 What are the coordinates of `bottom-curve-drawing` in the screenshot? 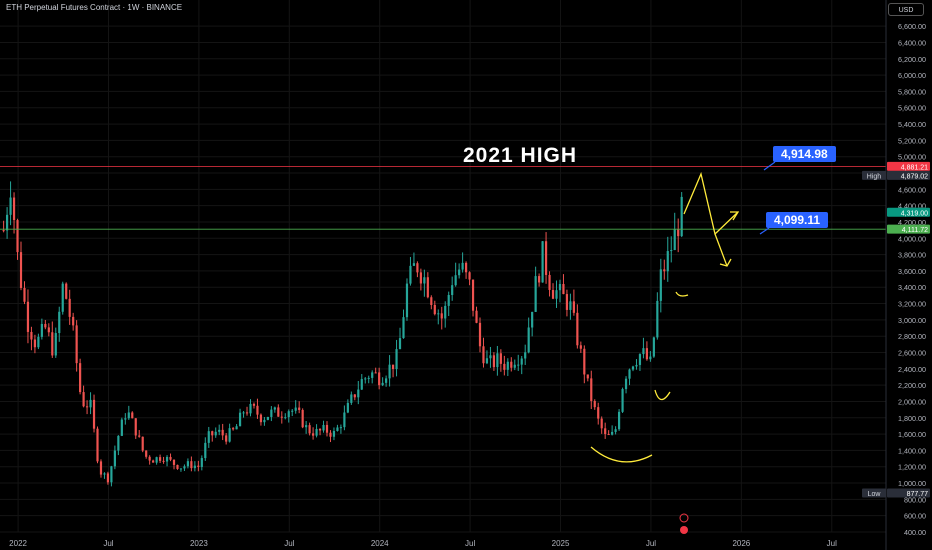 It's located at (621, 454).